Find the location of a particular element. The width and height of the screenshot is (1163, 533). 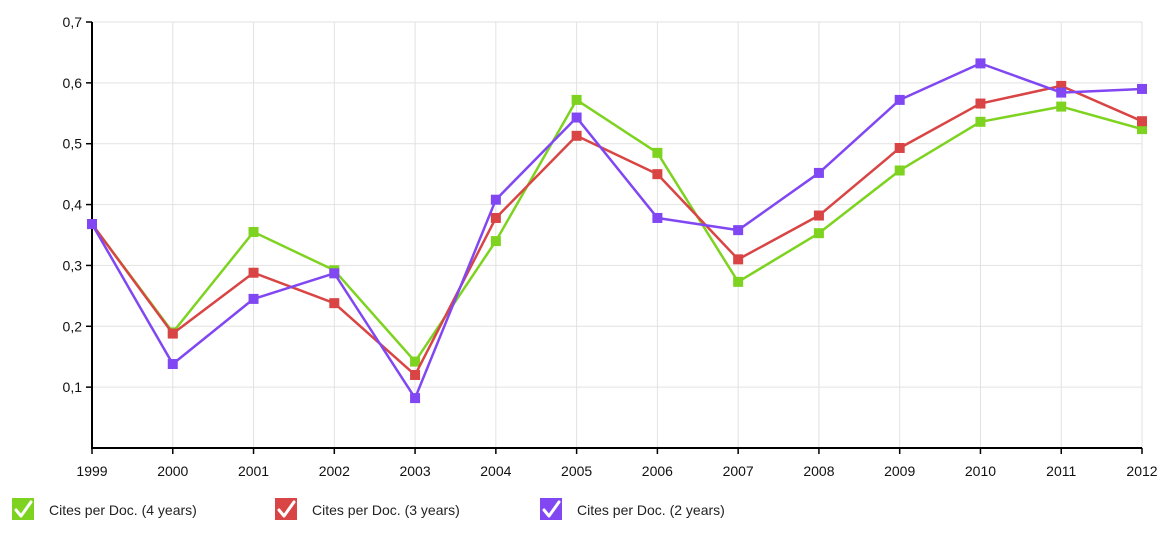

legend-item: Cites per Doc. (3 years) is located at coordinates (367, 509).